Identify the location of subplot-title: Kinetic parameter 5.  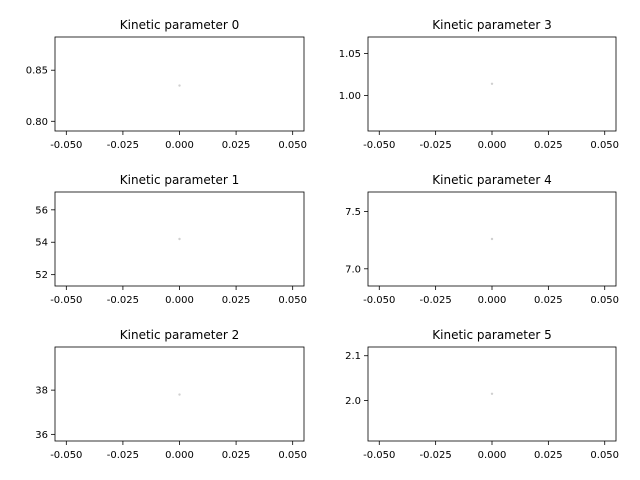
(491, 335).